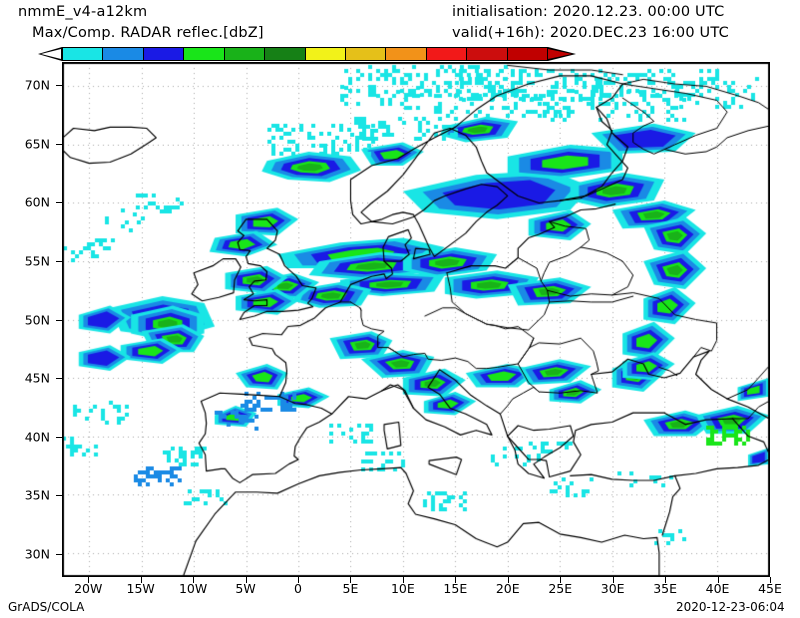  Describe the element at coordinates (560, 588) in the screenshot. I see `lon-label-25E: 25E` at that location.